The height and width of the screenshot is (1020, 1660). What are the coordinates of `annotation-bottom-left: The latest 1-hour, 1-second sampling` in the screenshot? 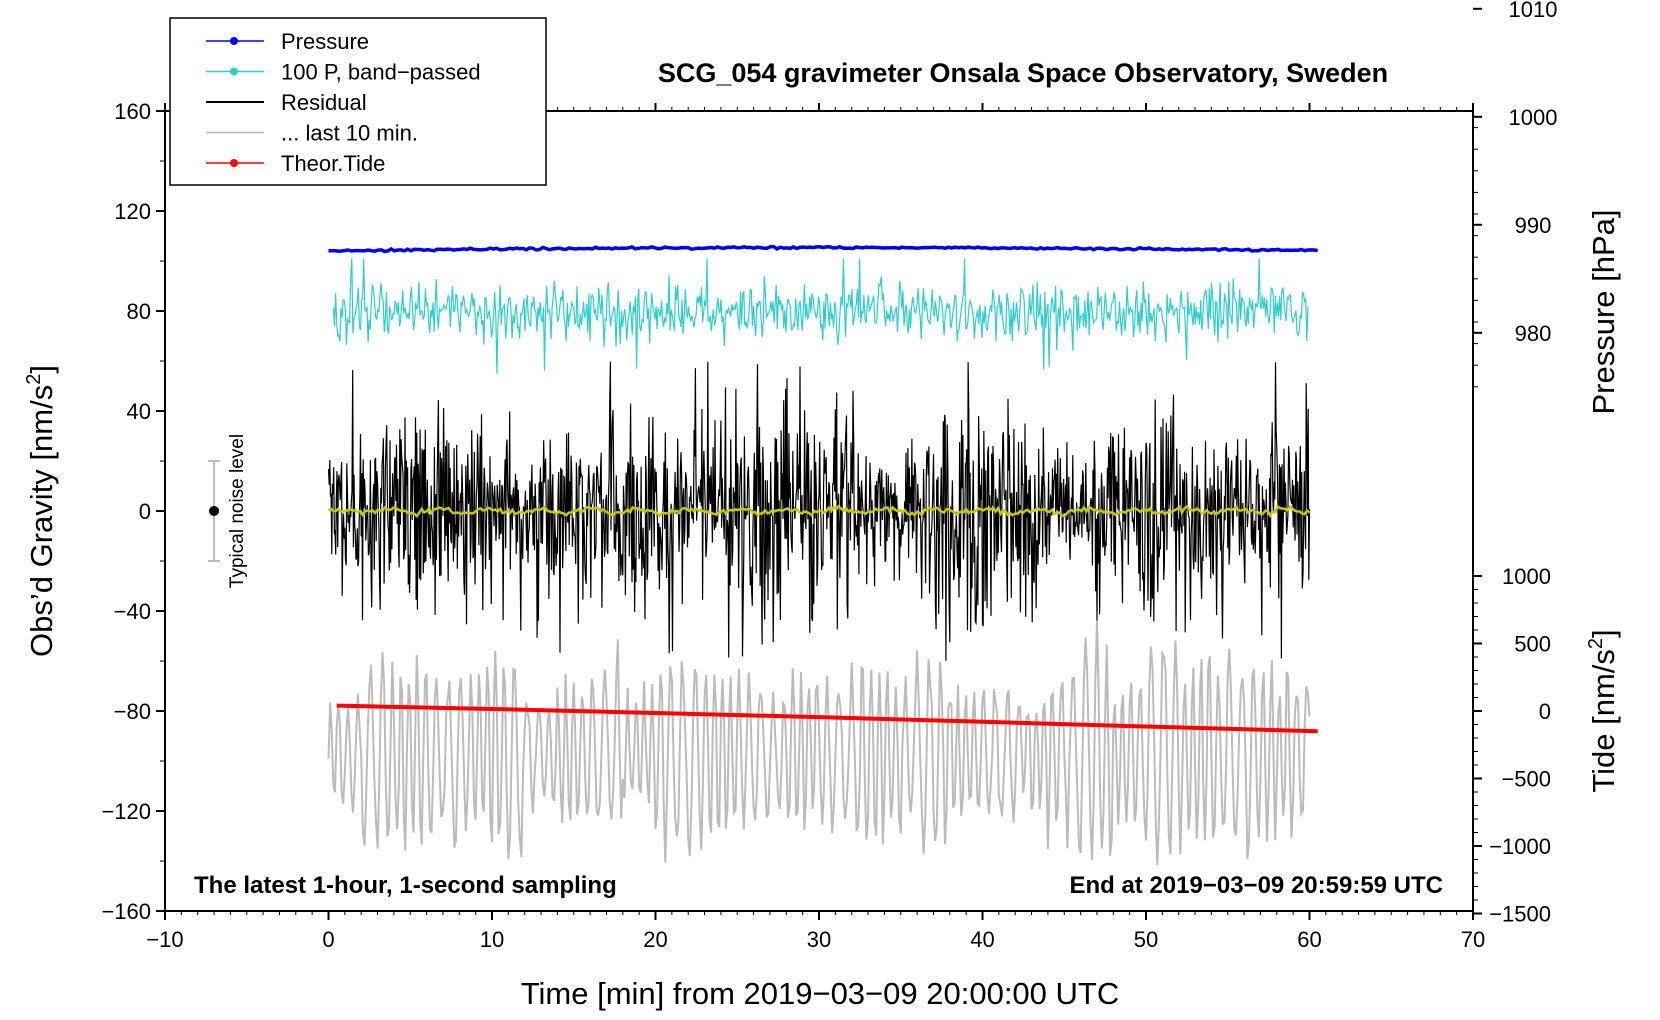 It's located at (405, 885).